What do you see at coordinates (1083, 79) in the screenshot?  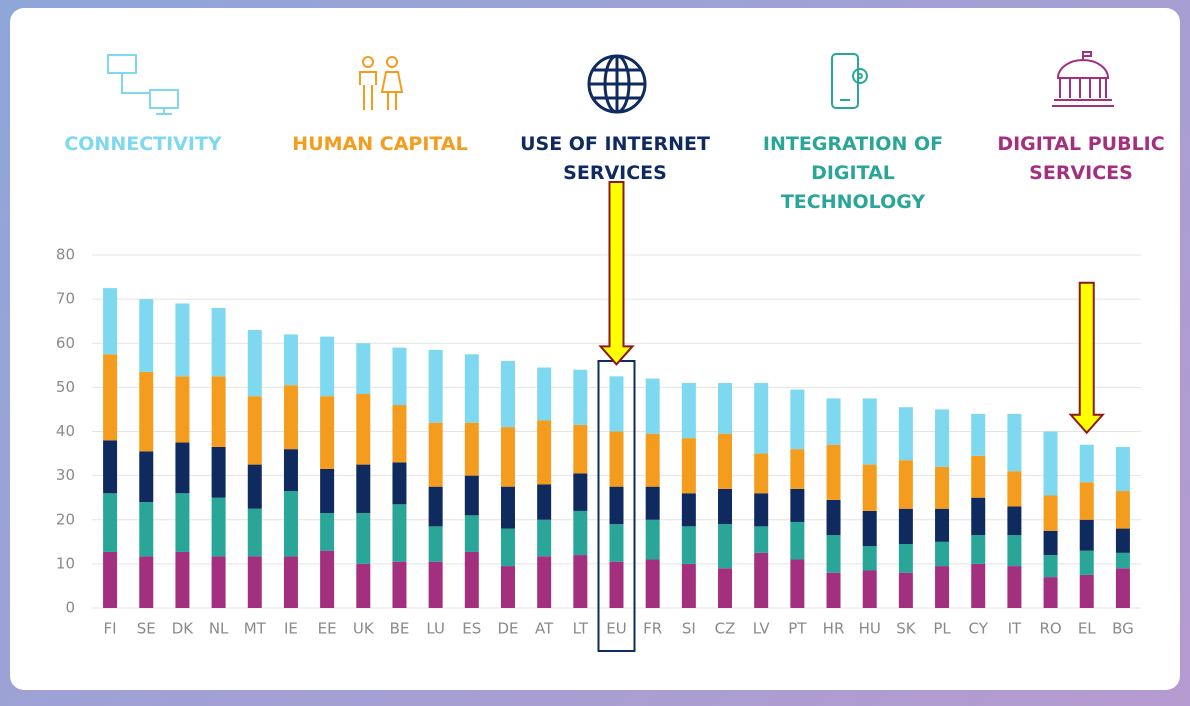 I see `icon-public` at bounding box center [1083, 79].